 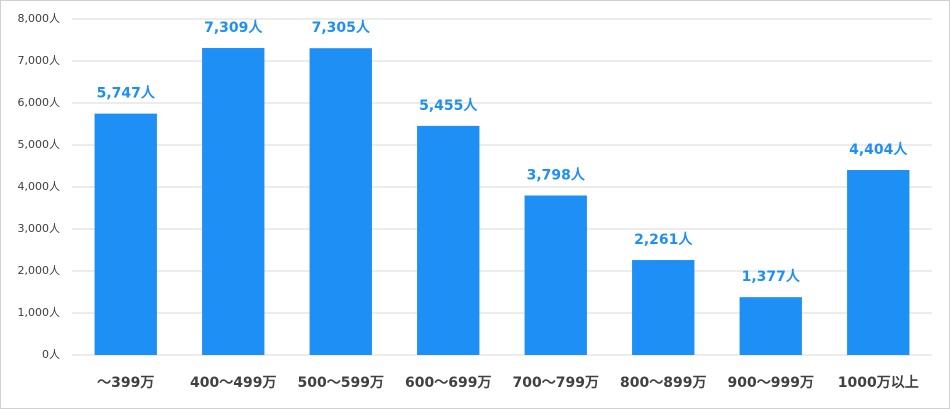 I want to click on x-tick-label: 600～699万, so click(x=448, y=383).